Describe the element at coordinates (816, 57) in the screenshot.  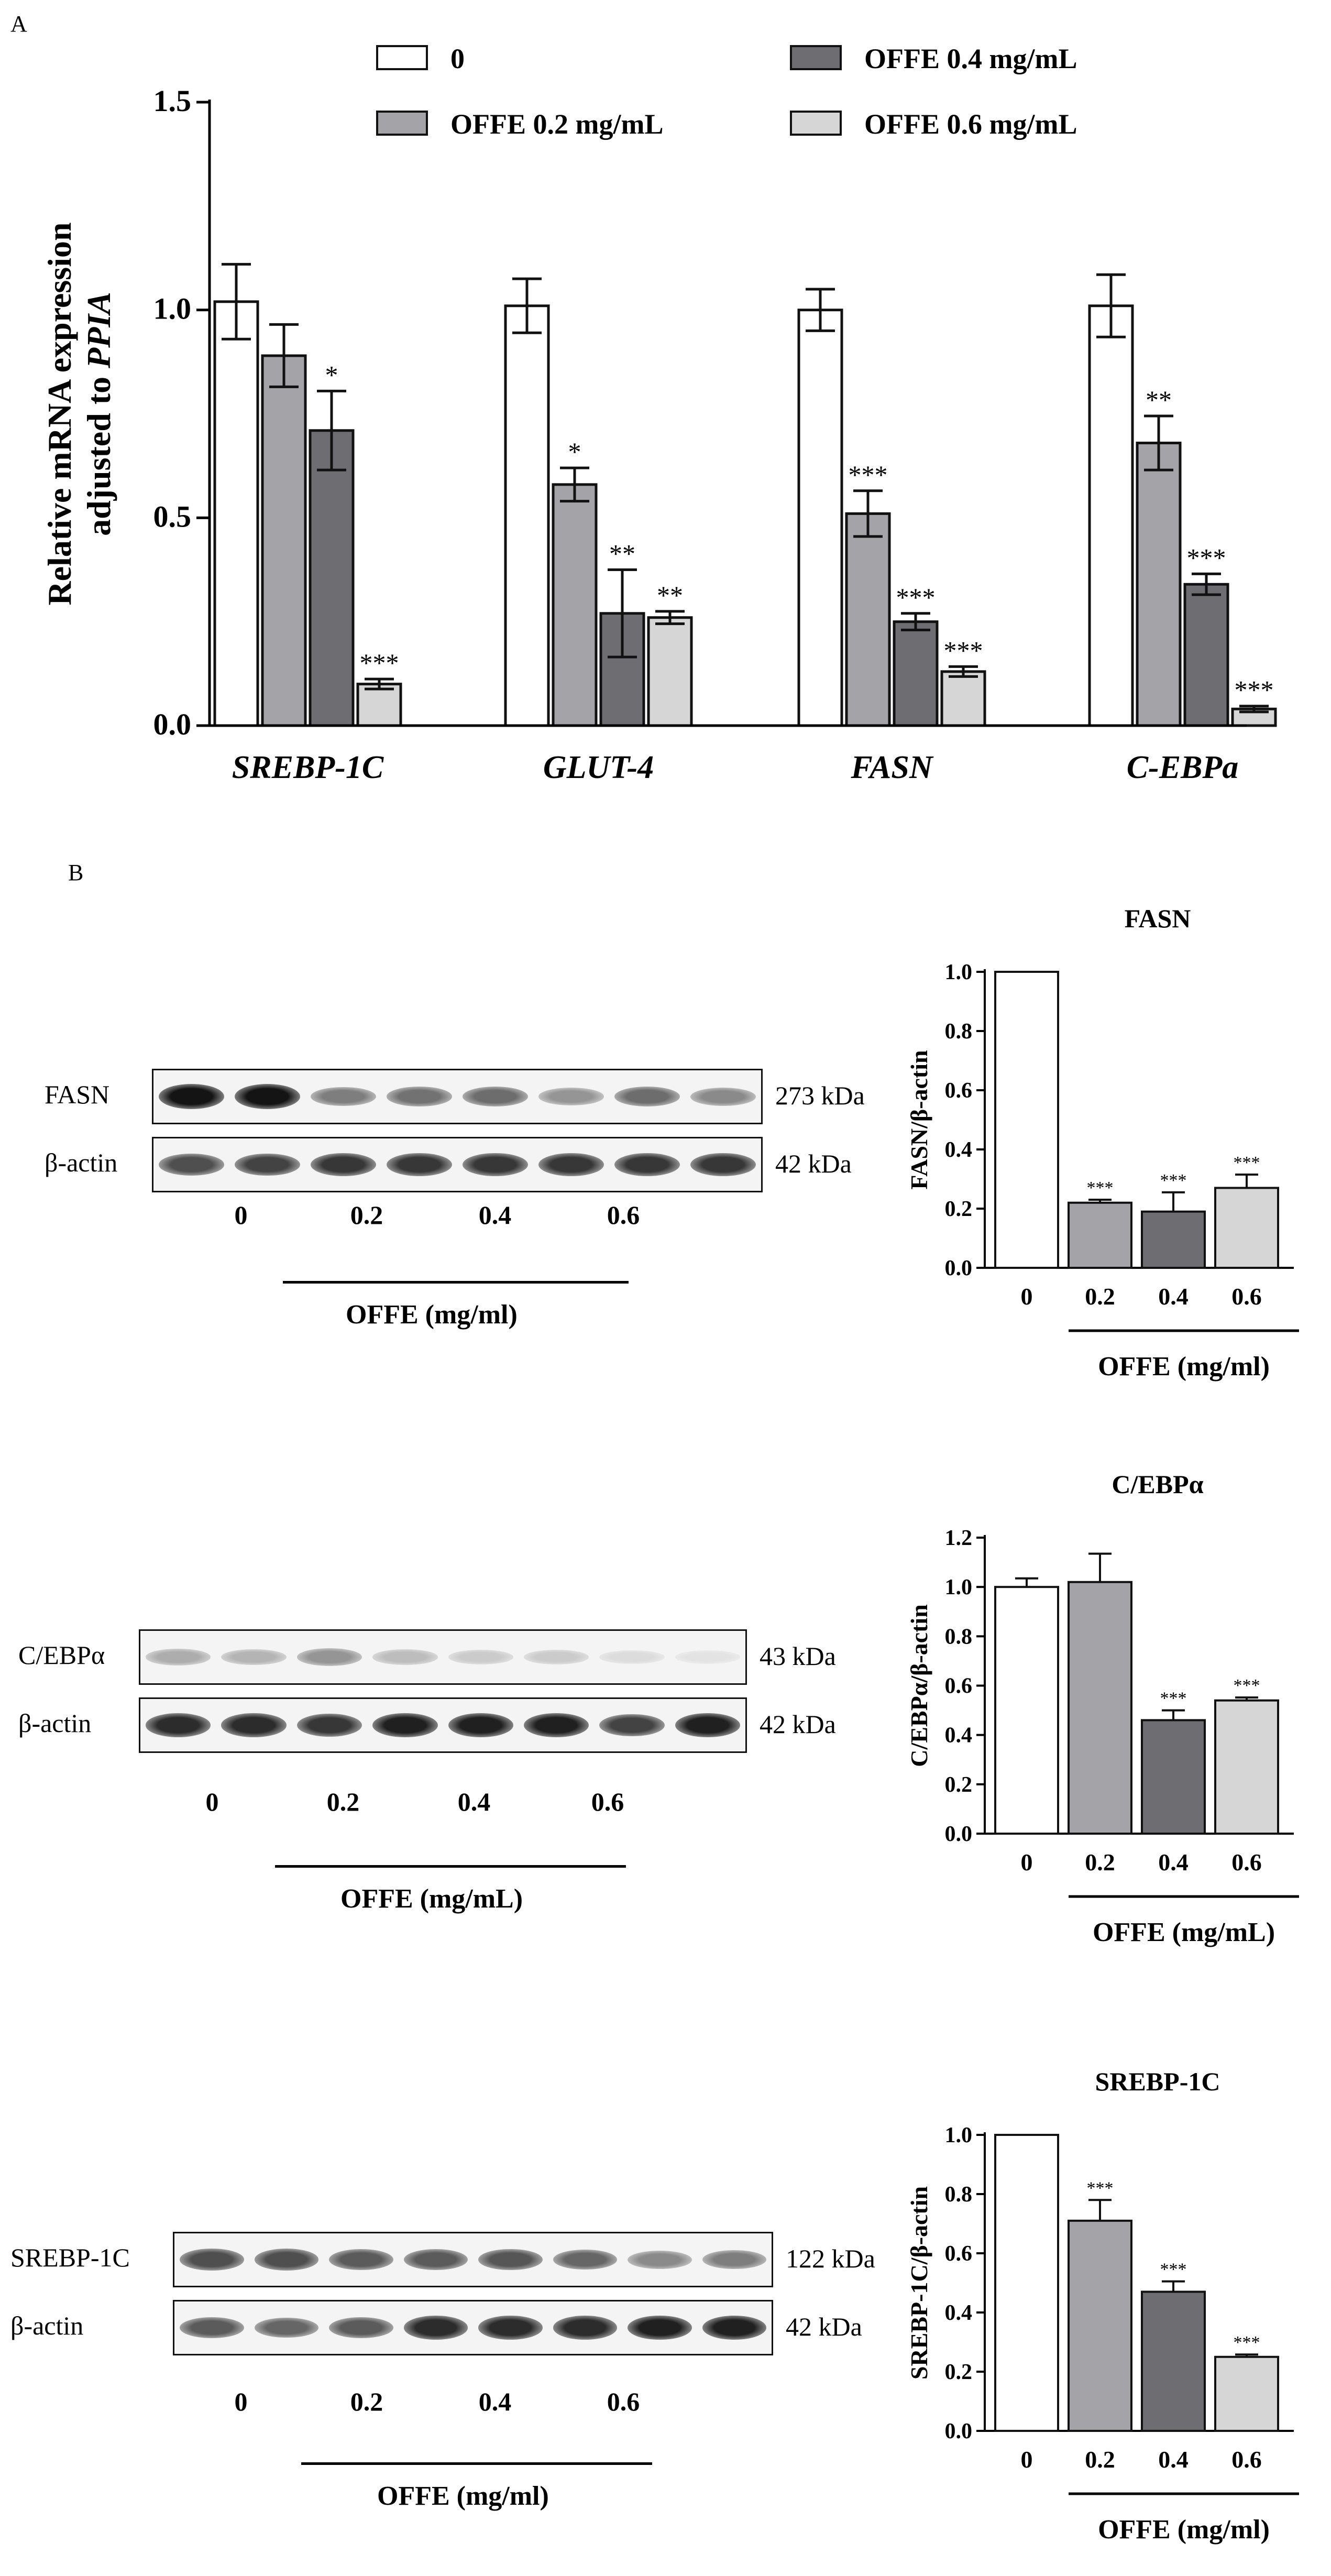
I see `legend-swatch` at that location.